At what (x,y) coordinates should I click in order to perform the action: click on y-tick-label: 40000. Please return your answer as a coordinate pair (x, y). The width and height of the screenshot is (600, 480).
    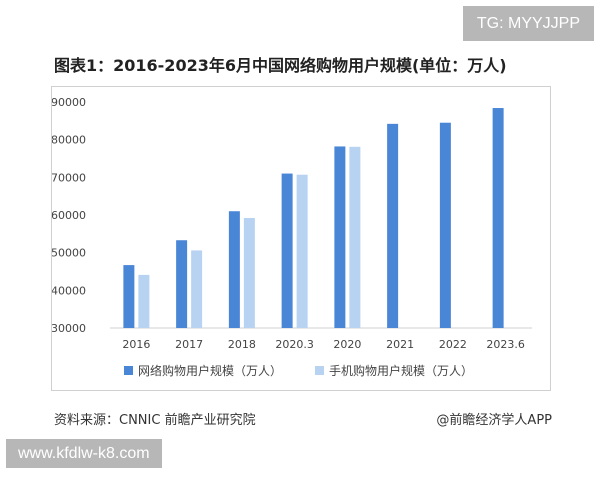
    Looking at the image, I should click on (69, 290).